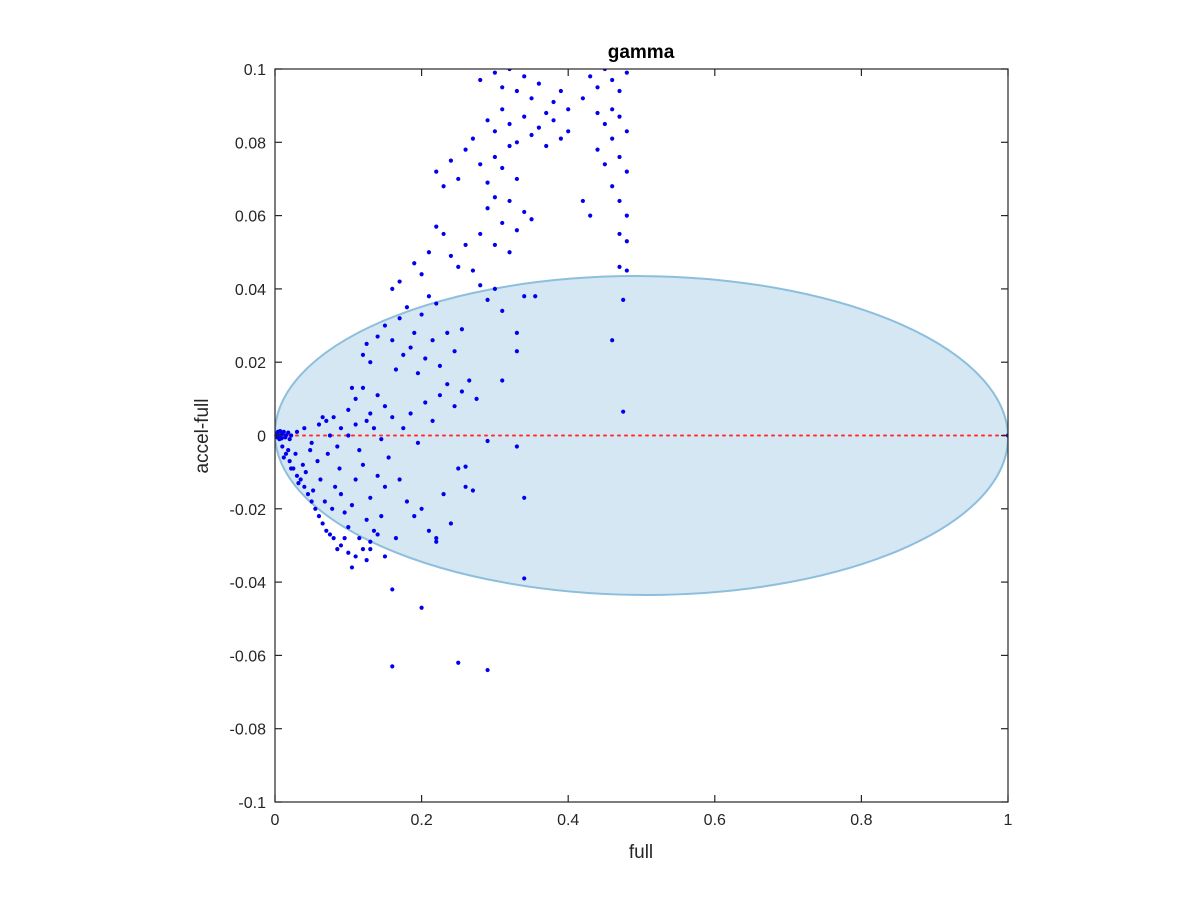  I want to click on y-tick-label: 0.06, so click(250, 217).